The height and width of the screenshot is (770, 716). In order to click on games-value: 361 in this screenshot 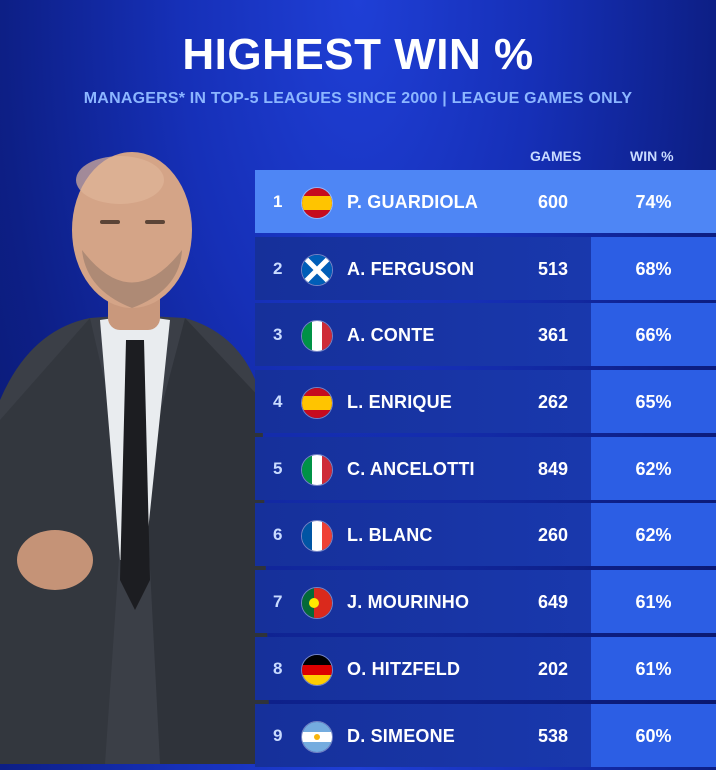, I will do `click(553, 335)`.